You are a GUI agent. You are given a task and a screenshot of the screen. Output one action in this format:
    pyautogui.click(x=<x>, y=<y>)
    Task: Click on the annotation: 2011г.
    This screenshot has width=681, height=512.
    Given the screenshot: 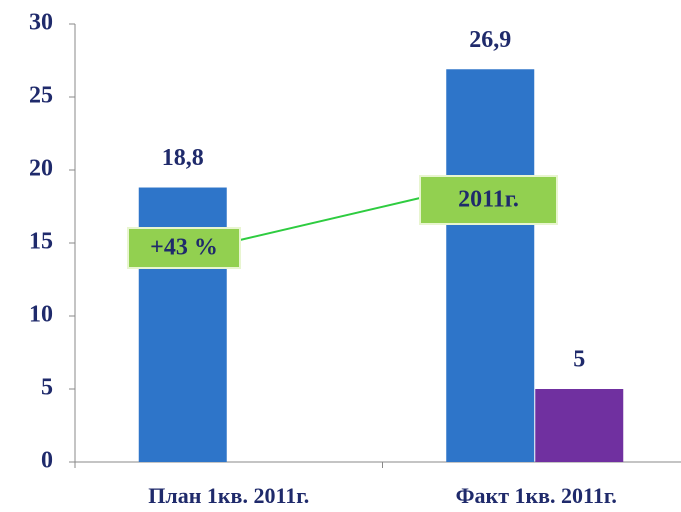 What is the action you would take?
    pyautogui.click(x=488, y=200)
    